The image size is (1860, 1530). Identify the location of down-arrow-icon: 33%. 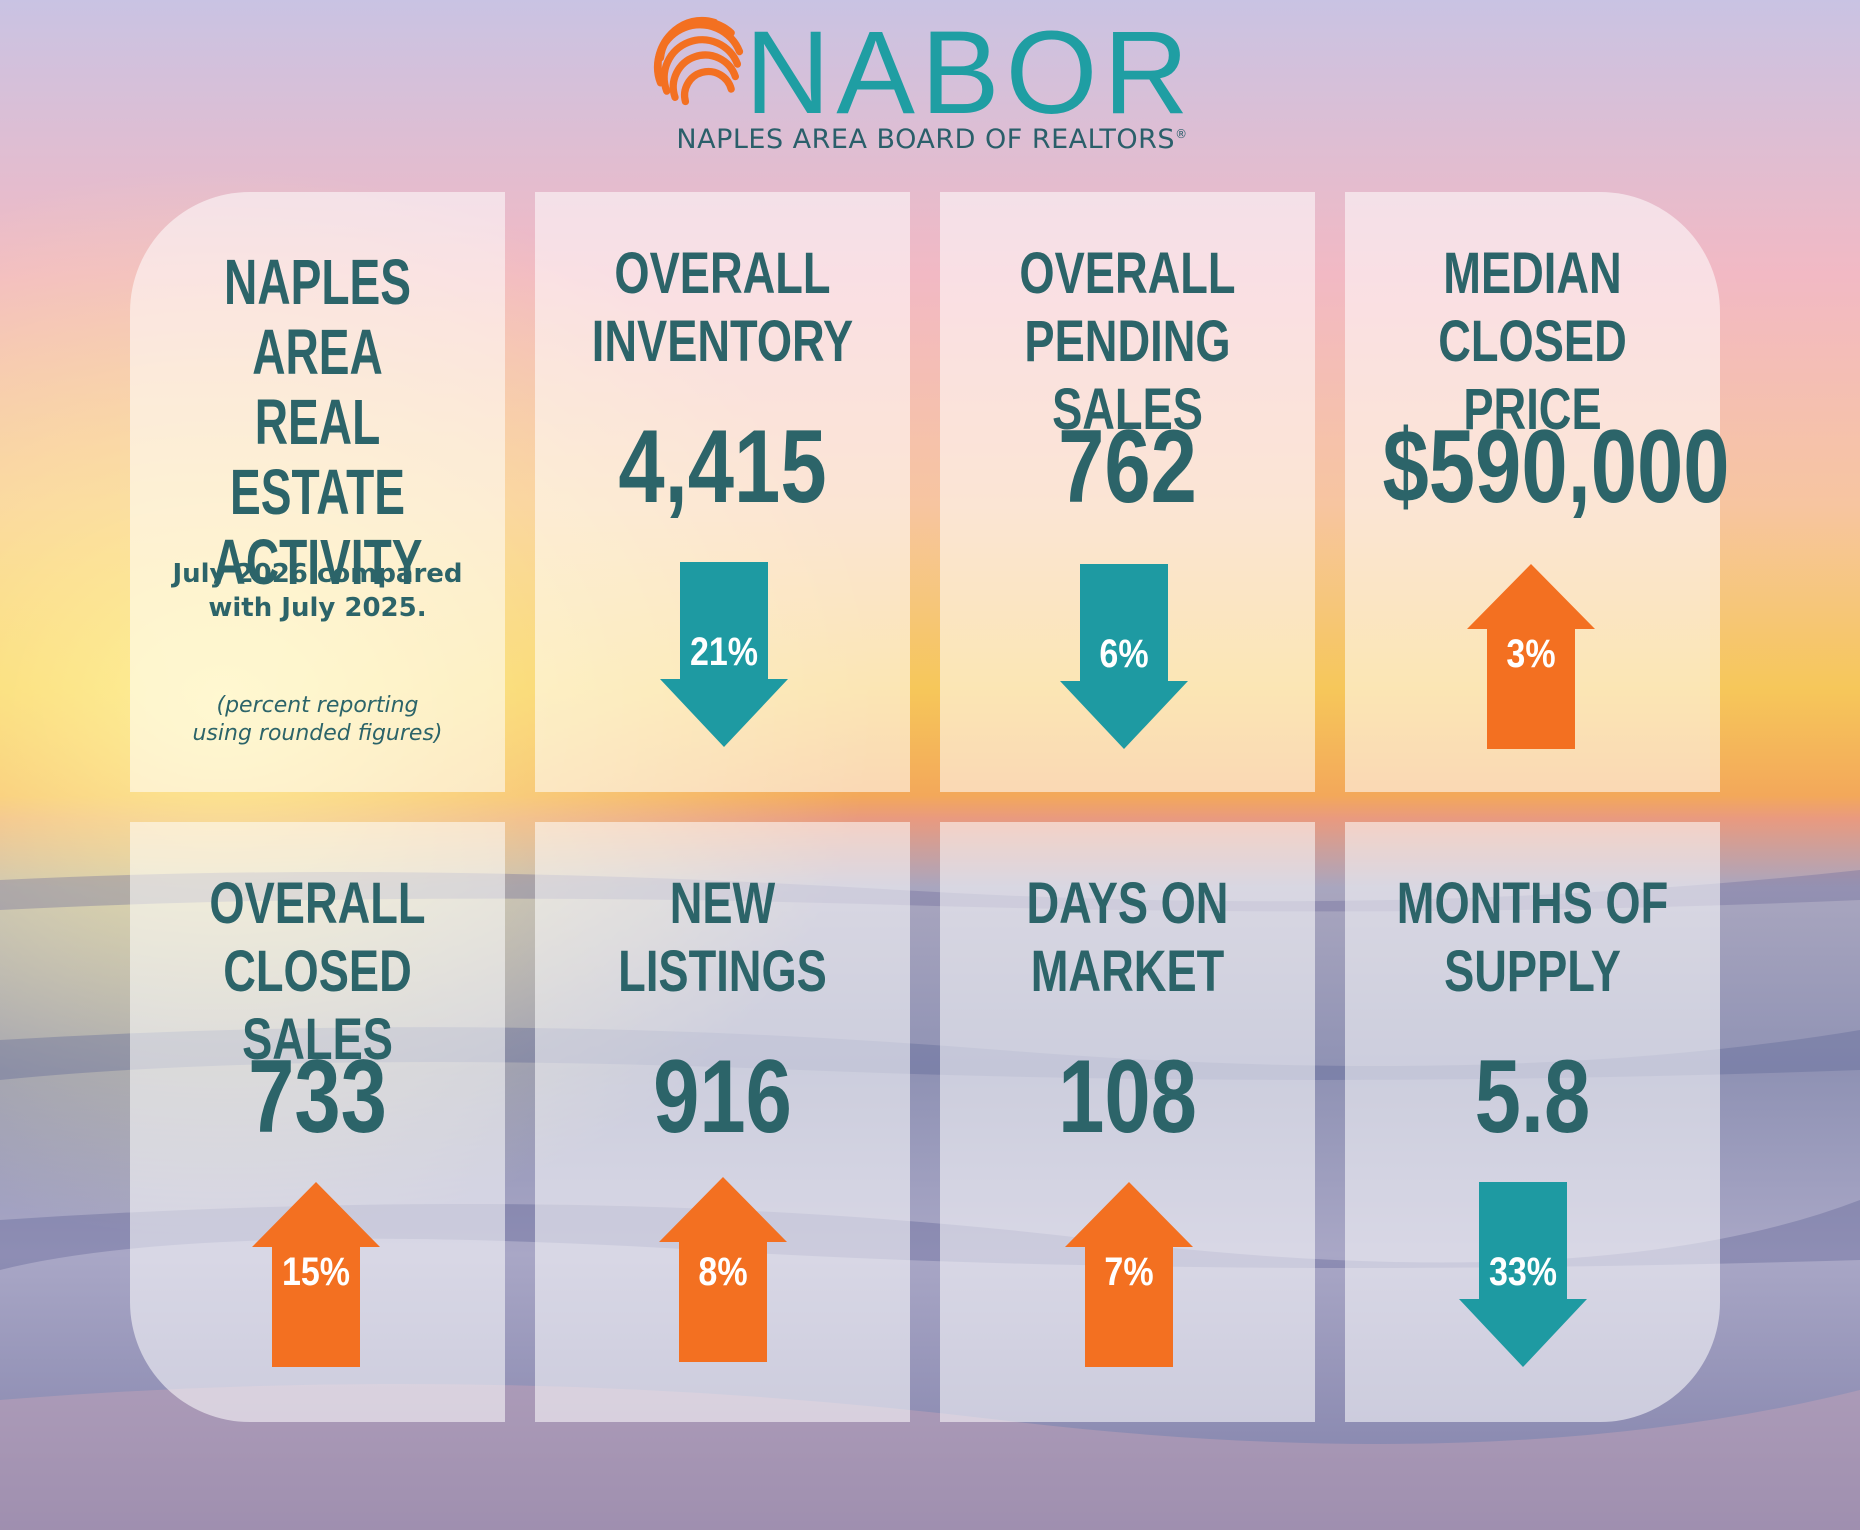
(1523, 1274).